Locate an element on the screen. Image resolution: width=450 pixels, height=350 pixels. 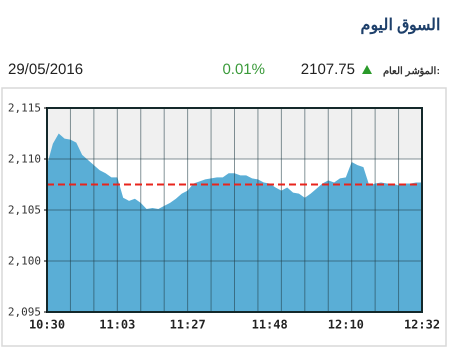
y-tick-label: 2,115 is located at coordinates (24, 108).